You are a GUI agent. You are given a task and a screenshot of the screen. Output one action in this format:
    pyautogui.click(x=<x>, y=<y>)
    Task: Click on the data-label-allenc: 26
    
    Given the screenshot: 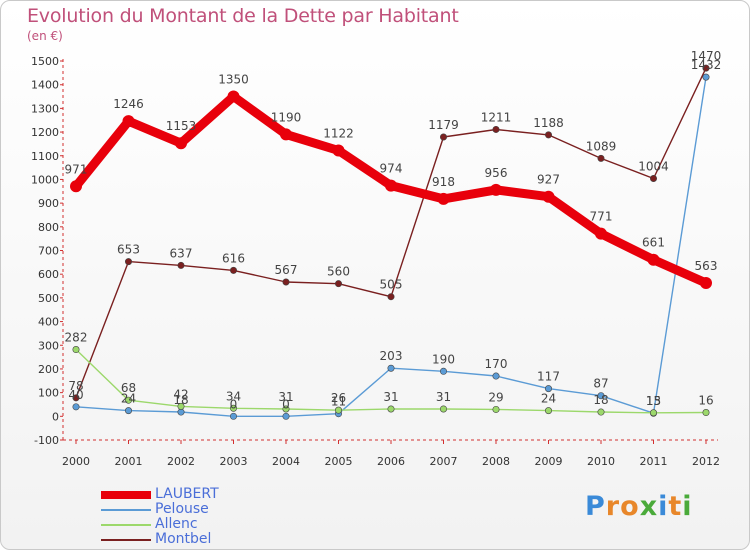 What is the action you would take?
    pyautogui.click(x=338, y=398)
    